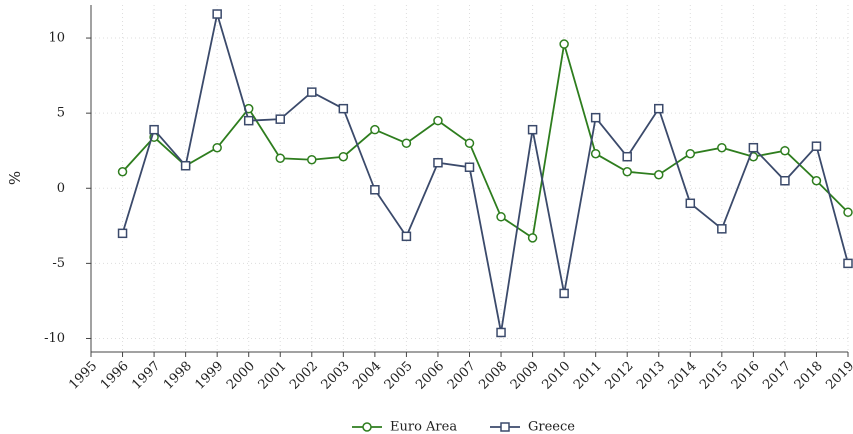  What do you see at coordinates (588, 376) in the screenshot?
I see `x-tick-label: 2011` at bounding box center [588, 376].